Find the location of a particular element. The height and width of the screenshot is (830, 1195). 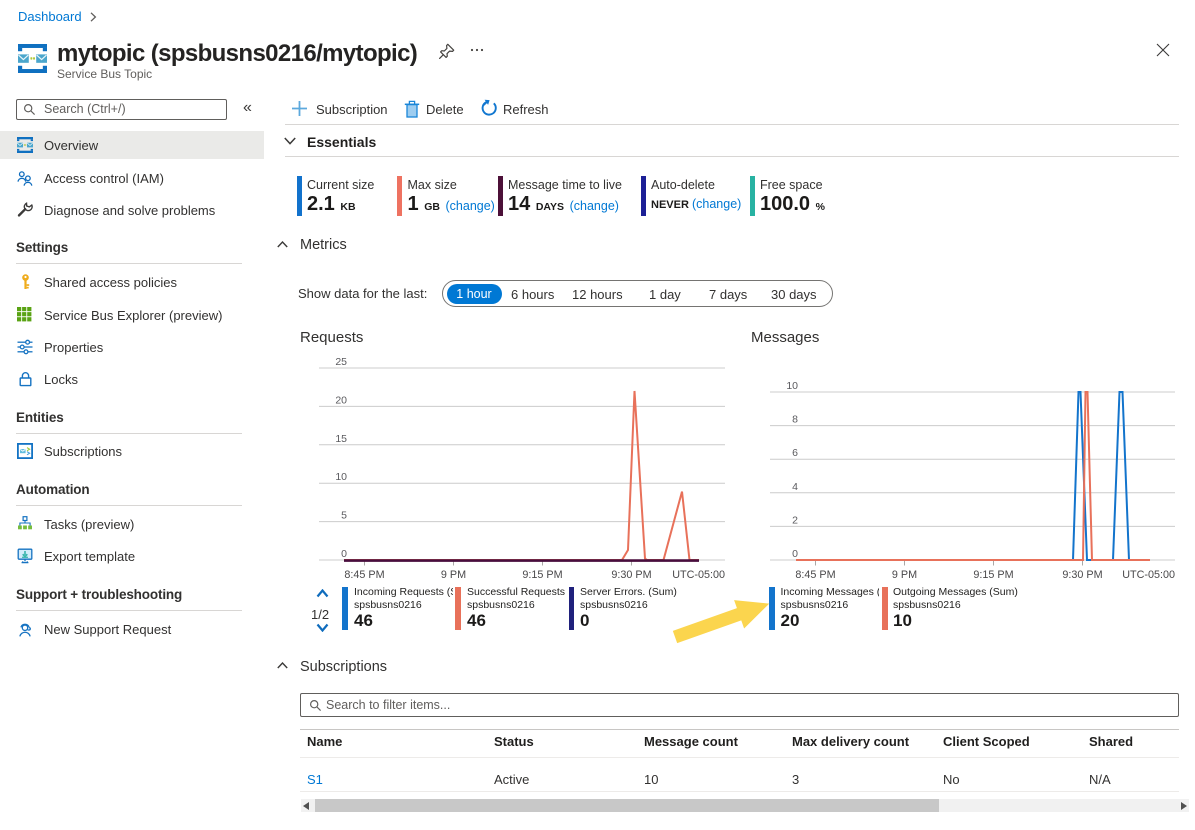

svg-text: 25 is located at coordinates (341, 362).